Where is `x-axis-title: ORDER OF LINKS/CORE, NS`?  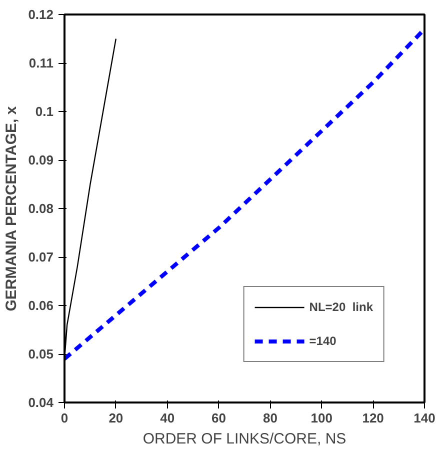 x-axis-title: ORDER OF LINKS/CORE, NS is located at coordinates (244, 439).